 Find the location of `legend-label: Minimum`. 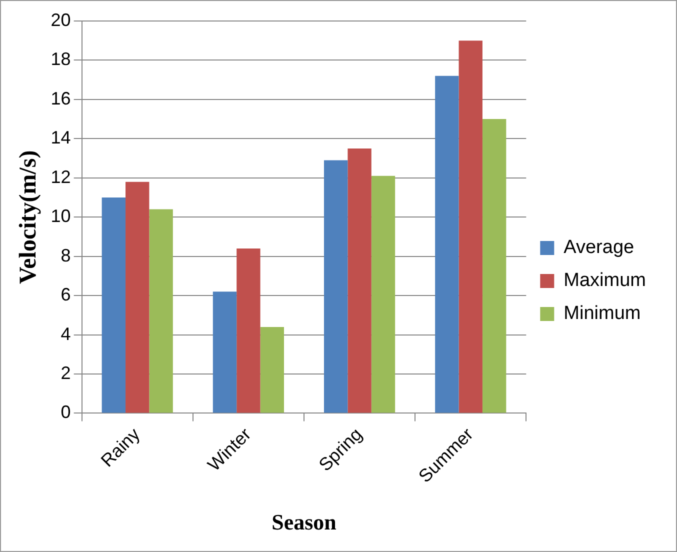

legend-label: Minimum is located at coordinates (602, 313).